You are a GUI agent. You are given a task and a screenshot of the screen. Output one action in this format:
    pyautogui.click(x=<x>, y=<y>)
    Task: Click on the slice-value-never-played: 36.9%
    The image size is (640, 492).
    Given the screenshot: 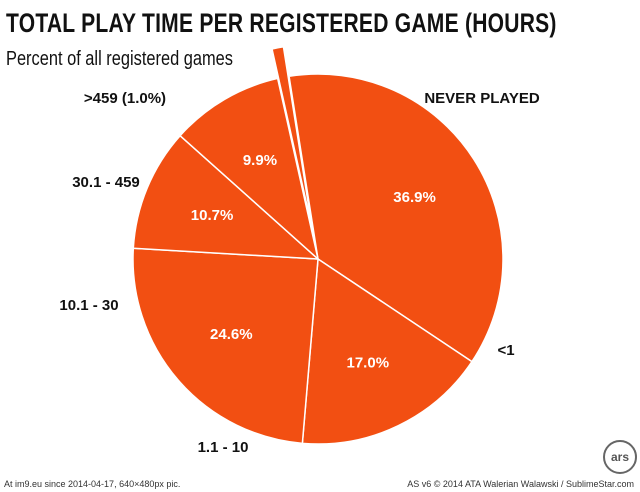 What is the action you would take?
    pyautogui.click(x=414, y=197)
    